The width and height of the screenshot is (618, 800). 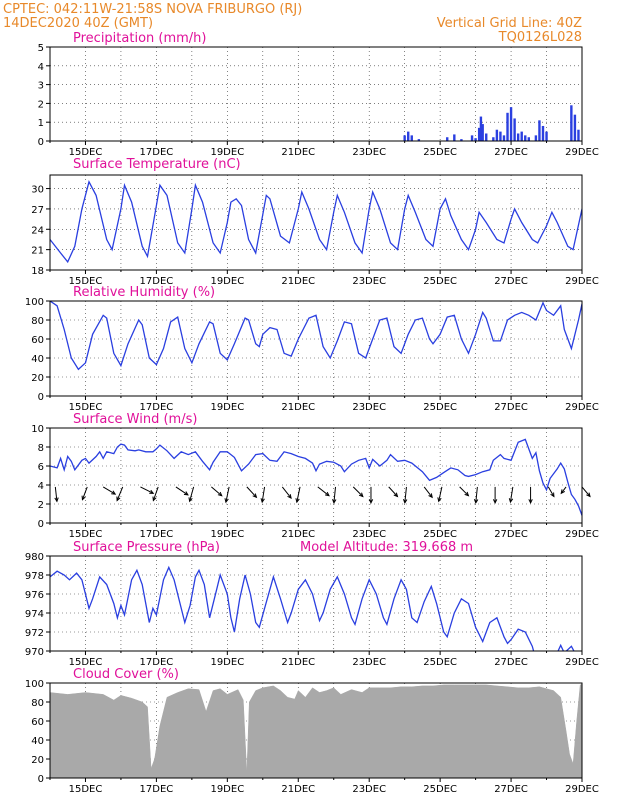 What do you see at coordinates (227, 152) in the screenshot?
I see `precipitation-mm-h-xtick-label: 19DEC` at bounding box center [227, 152].